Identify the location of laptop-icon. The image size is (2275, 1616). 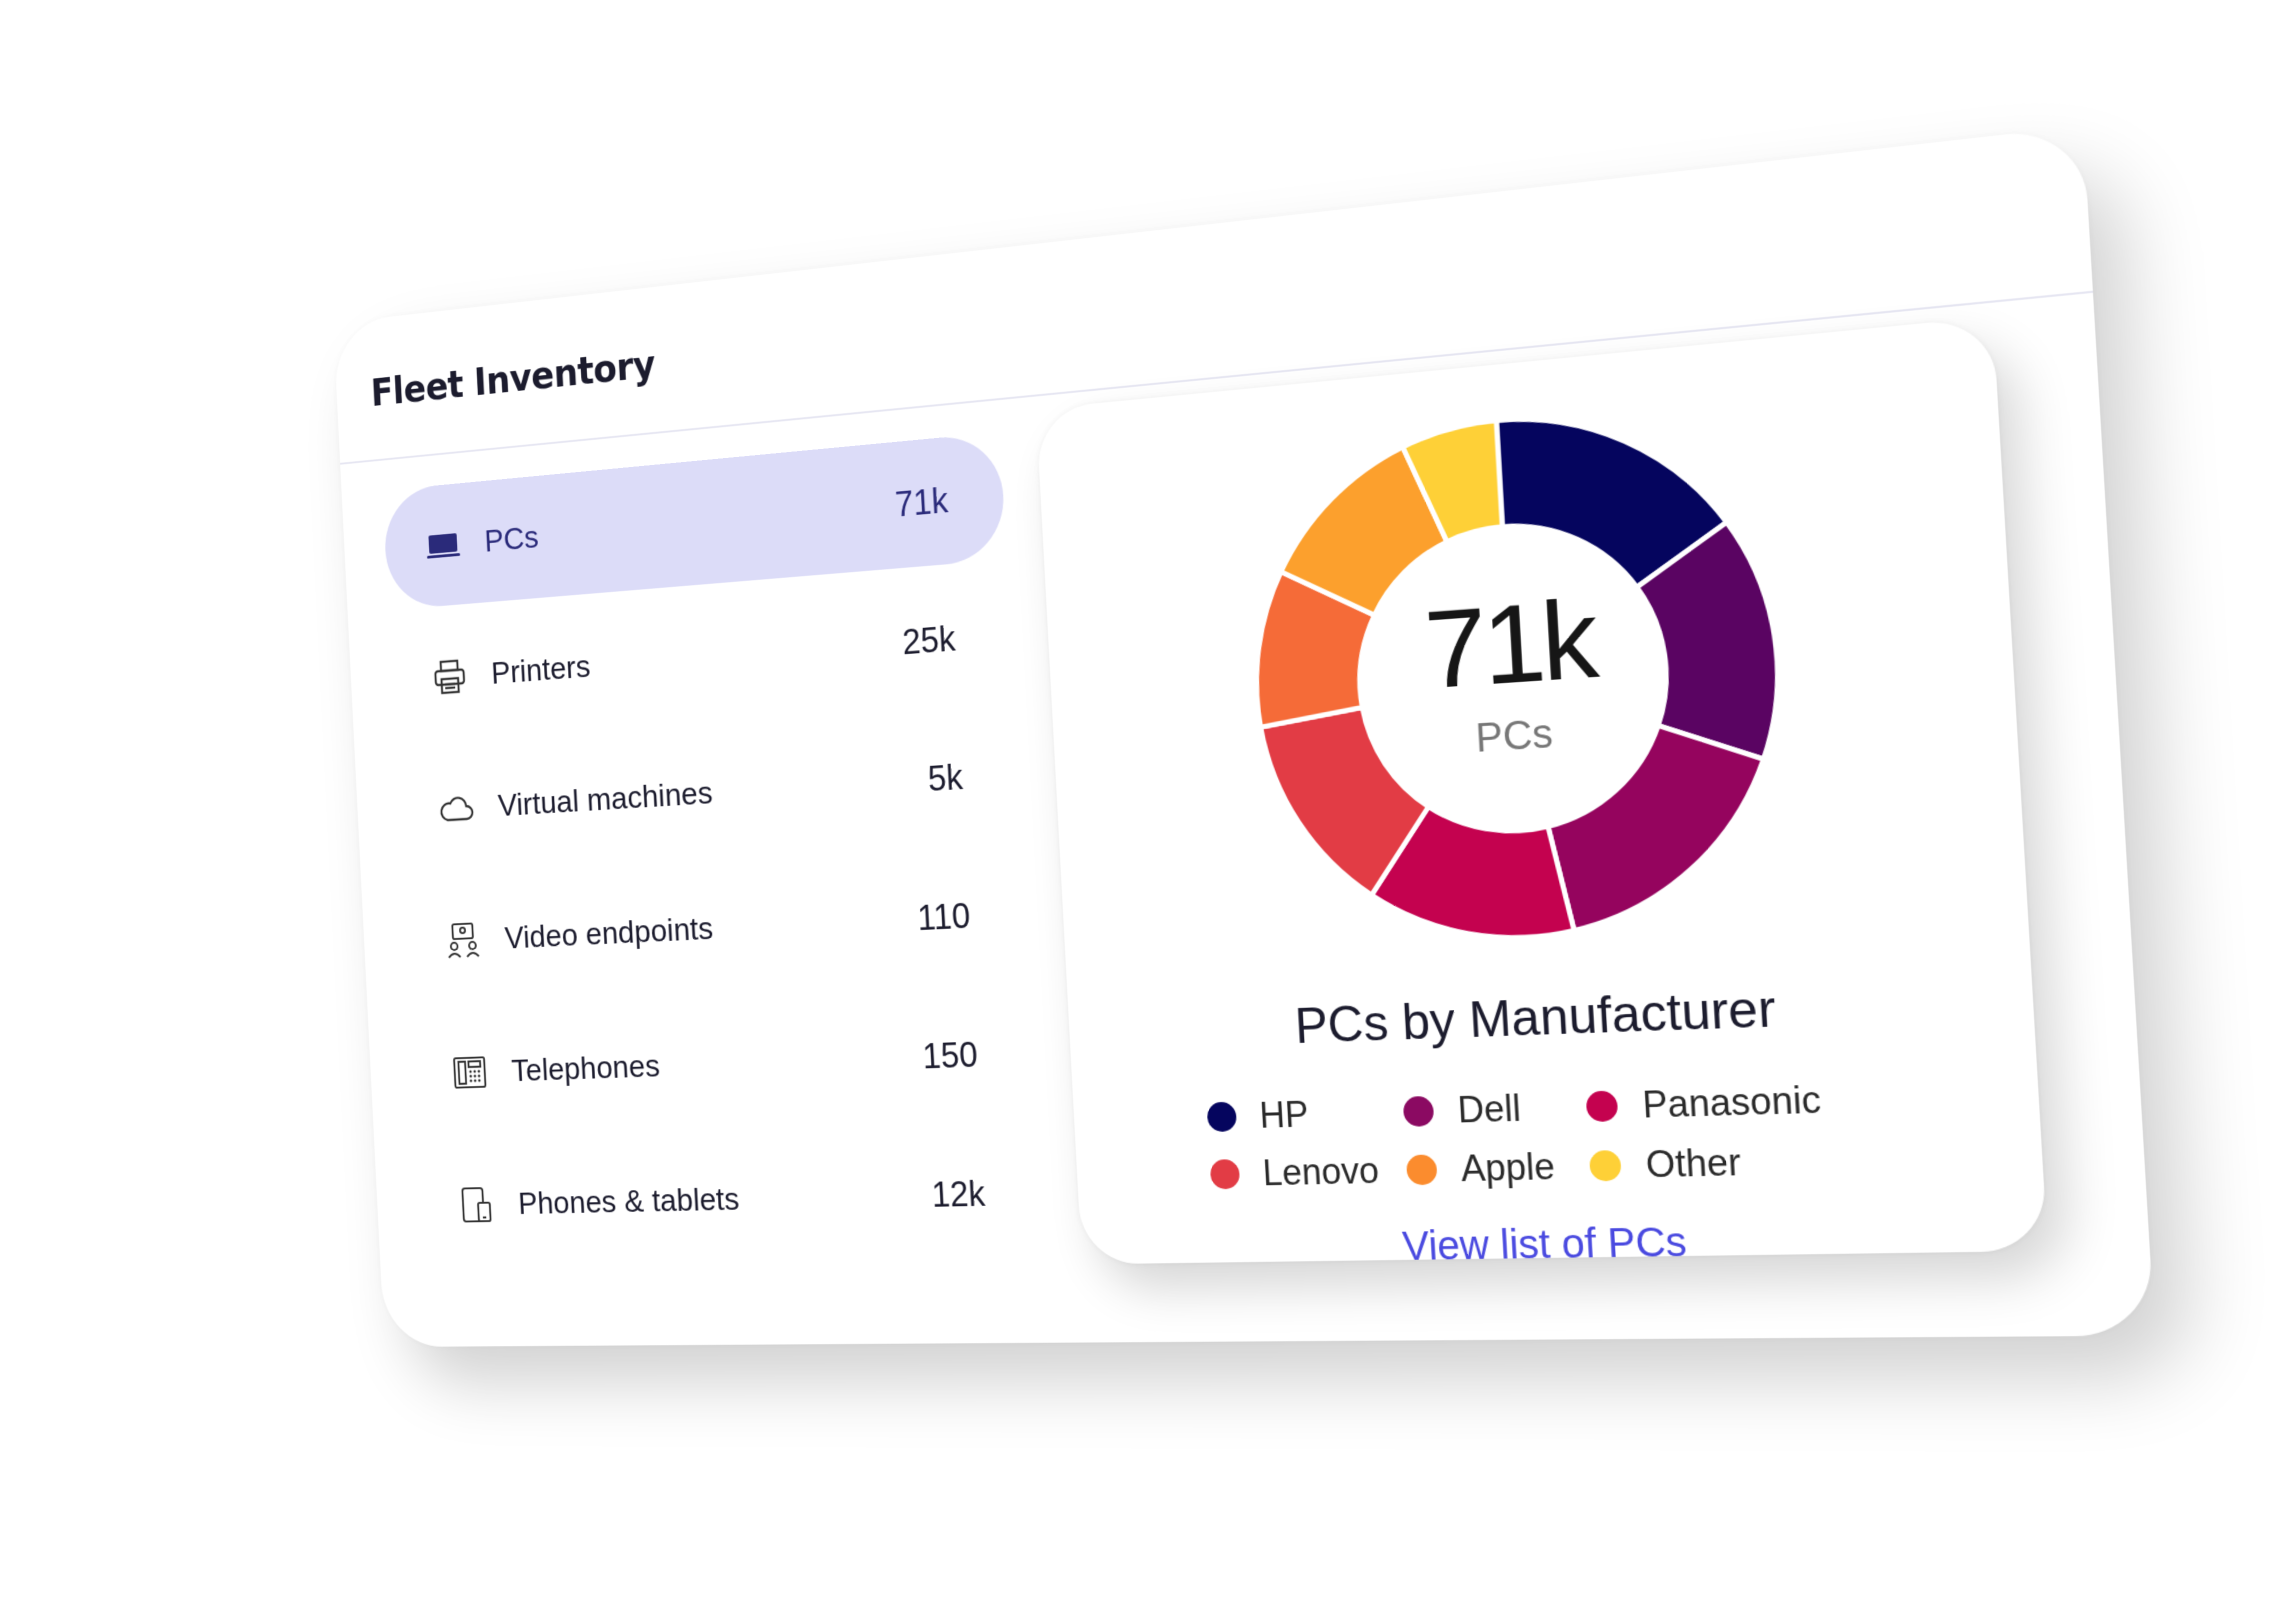
(443, 545).